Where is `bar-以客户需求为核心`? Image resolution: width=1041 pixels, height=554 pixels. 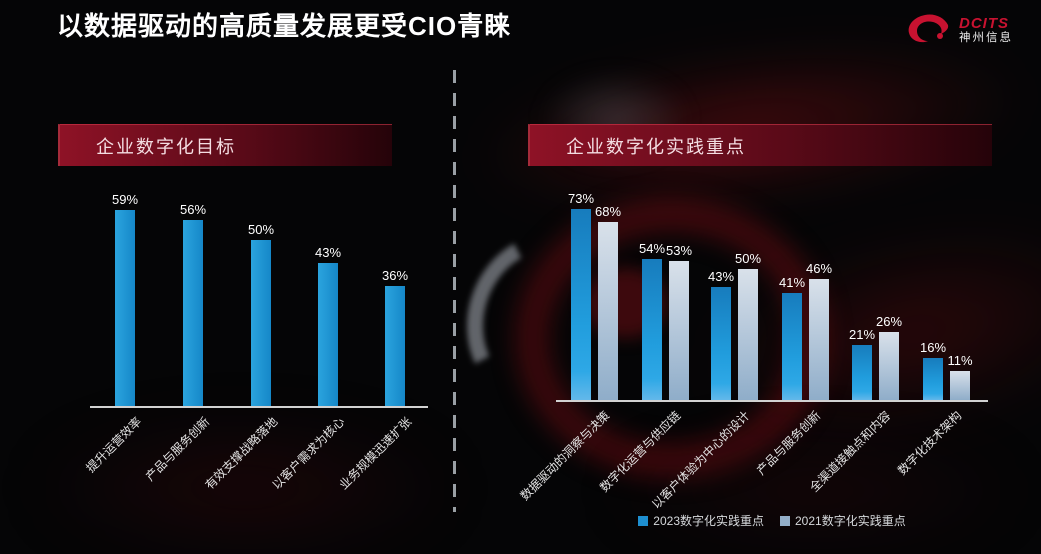 bar-以客户需求为核心 is located at coordinates (328, 334).